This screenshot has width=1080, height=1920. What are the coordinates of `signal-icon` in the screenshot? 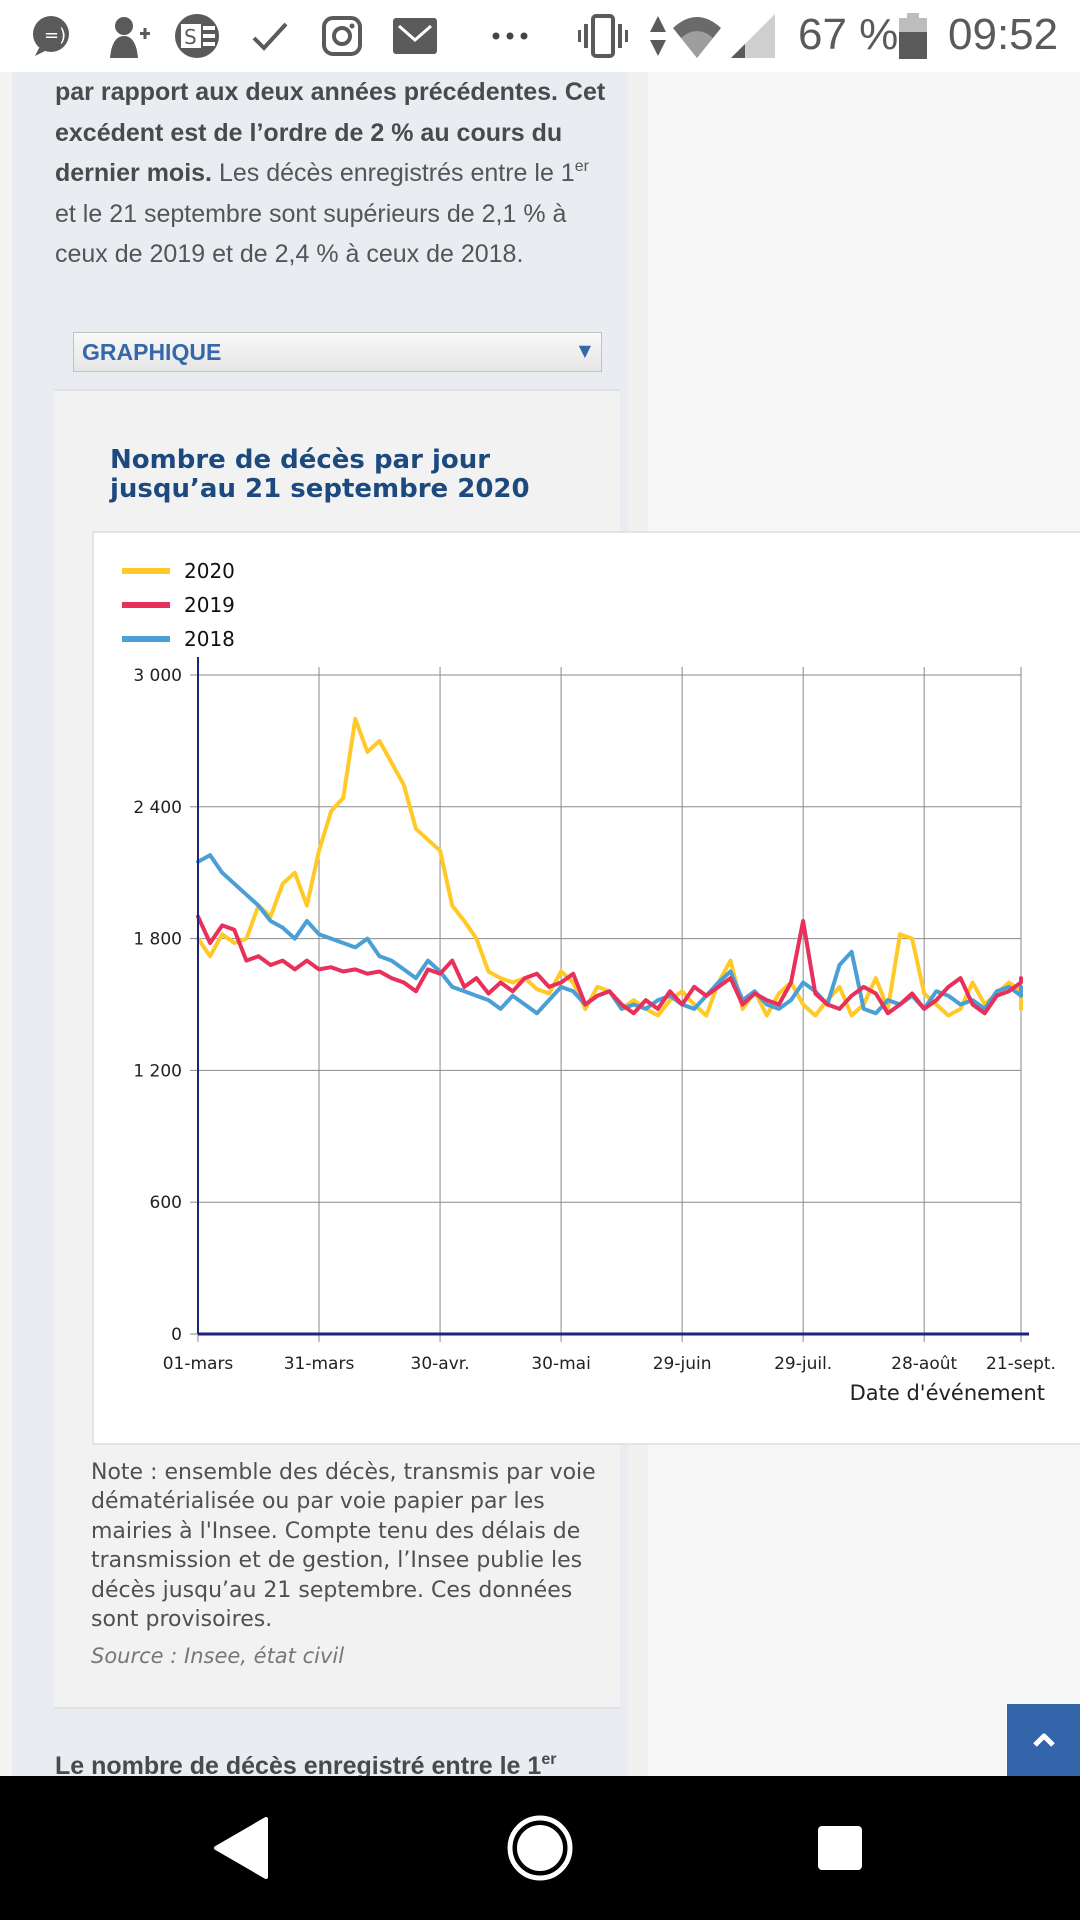 It's located at (753, 36).